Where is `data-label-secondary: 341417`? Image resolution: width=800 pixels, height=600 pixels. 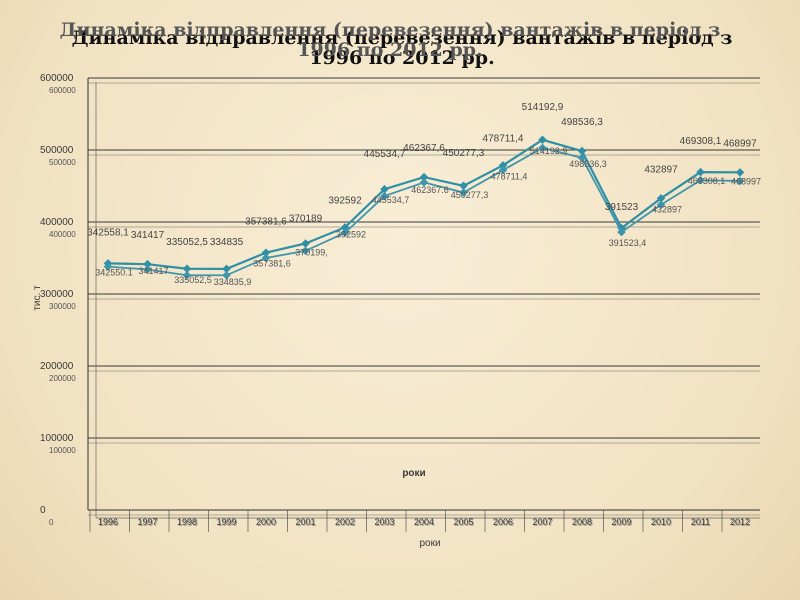 data-label-secondary: 341417 is located at coordinates (153, 271).